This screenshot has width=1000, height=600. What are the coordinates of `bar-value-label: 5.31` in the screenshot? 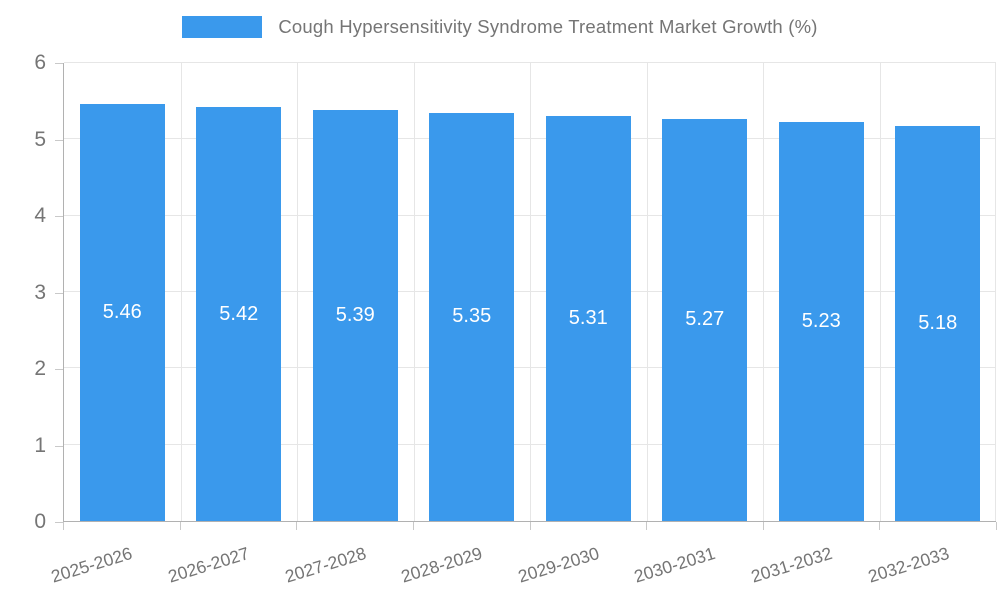 It's located at (588, 317).